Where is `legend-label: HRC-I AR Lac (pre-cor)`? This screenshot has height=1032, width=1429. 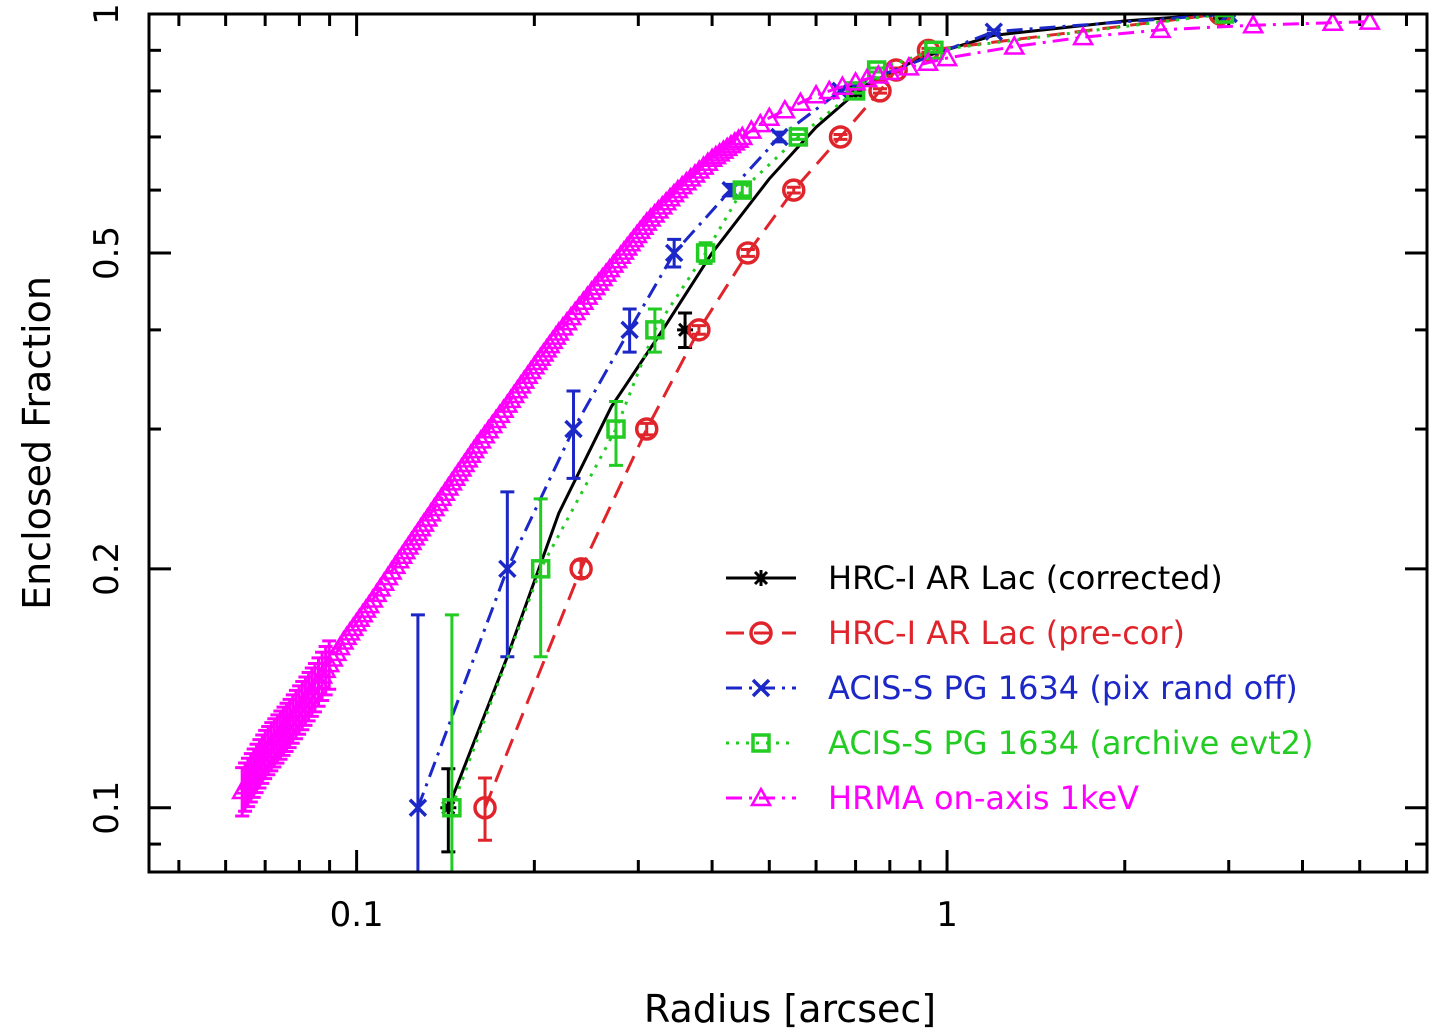
legend-label: HRC-I AR Lac (pre-cor) is located at coordinates (1006, 633).